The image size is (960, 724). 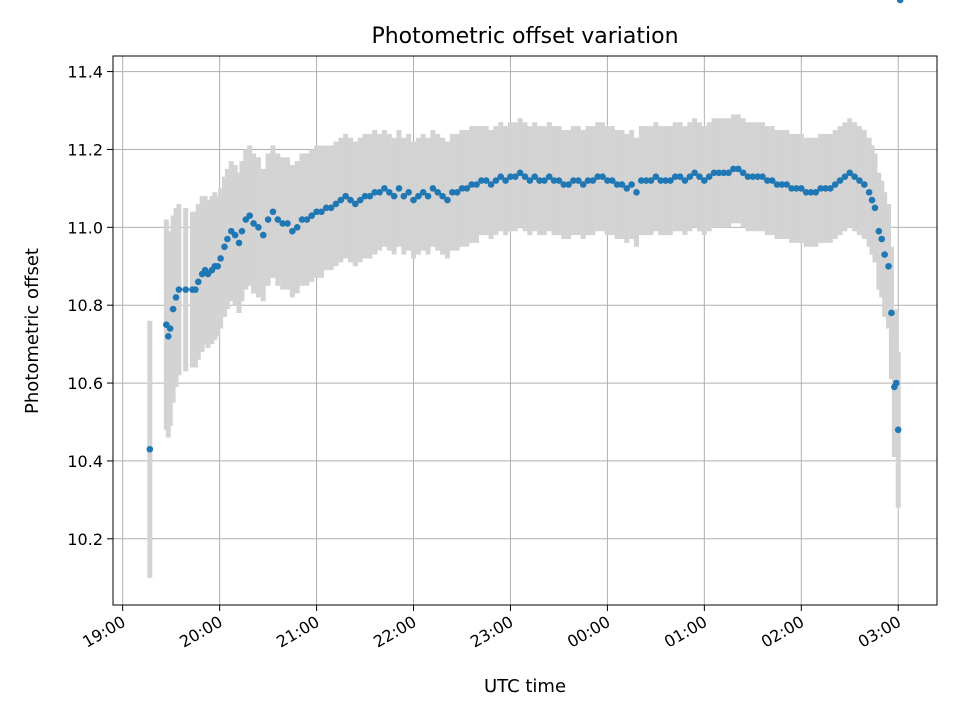 What do you see at coordinates (525, 686) in the screenshot?
I see `x-axis-label: UTC time` at bounding box center [525, 686].